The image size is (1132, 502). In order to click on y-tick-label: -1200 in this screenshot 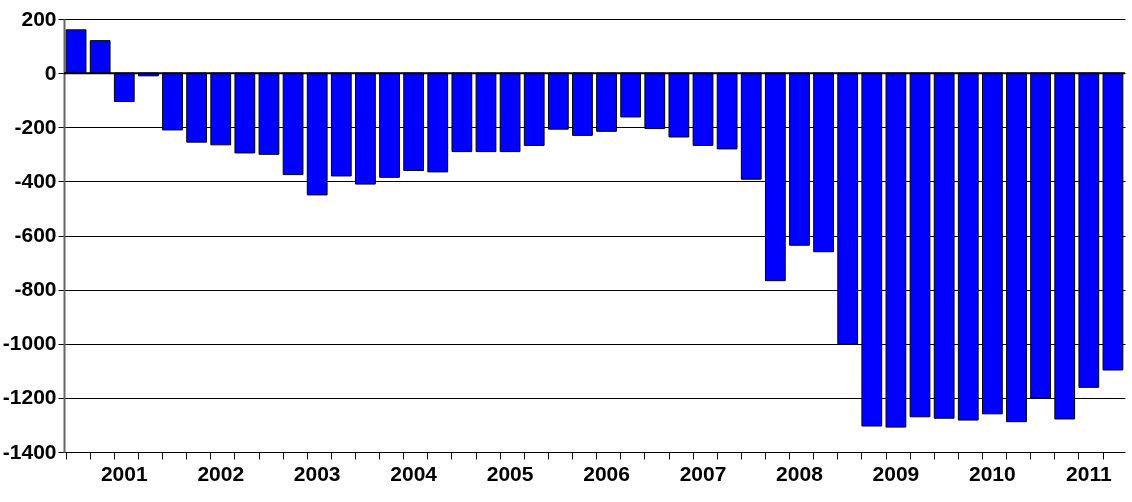, I will do `click(29, 397)`.